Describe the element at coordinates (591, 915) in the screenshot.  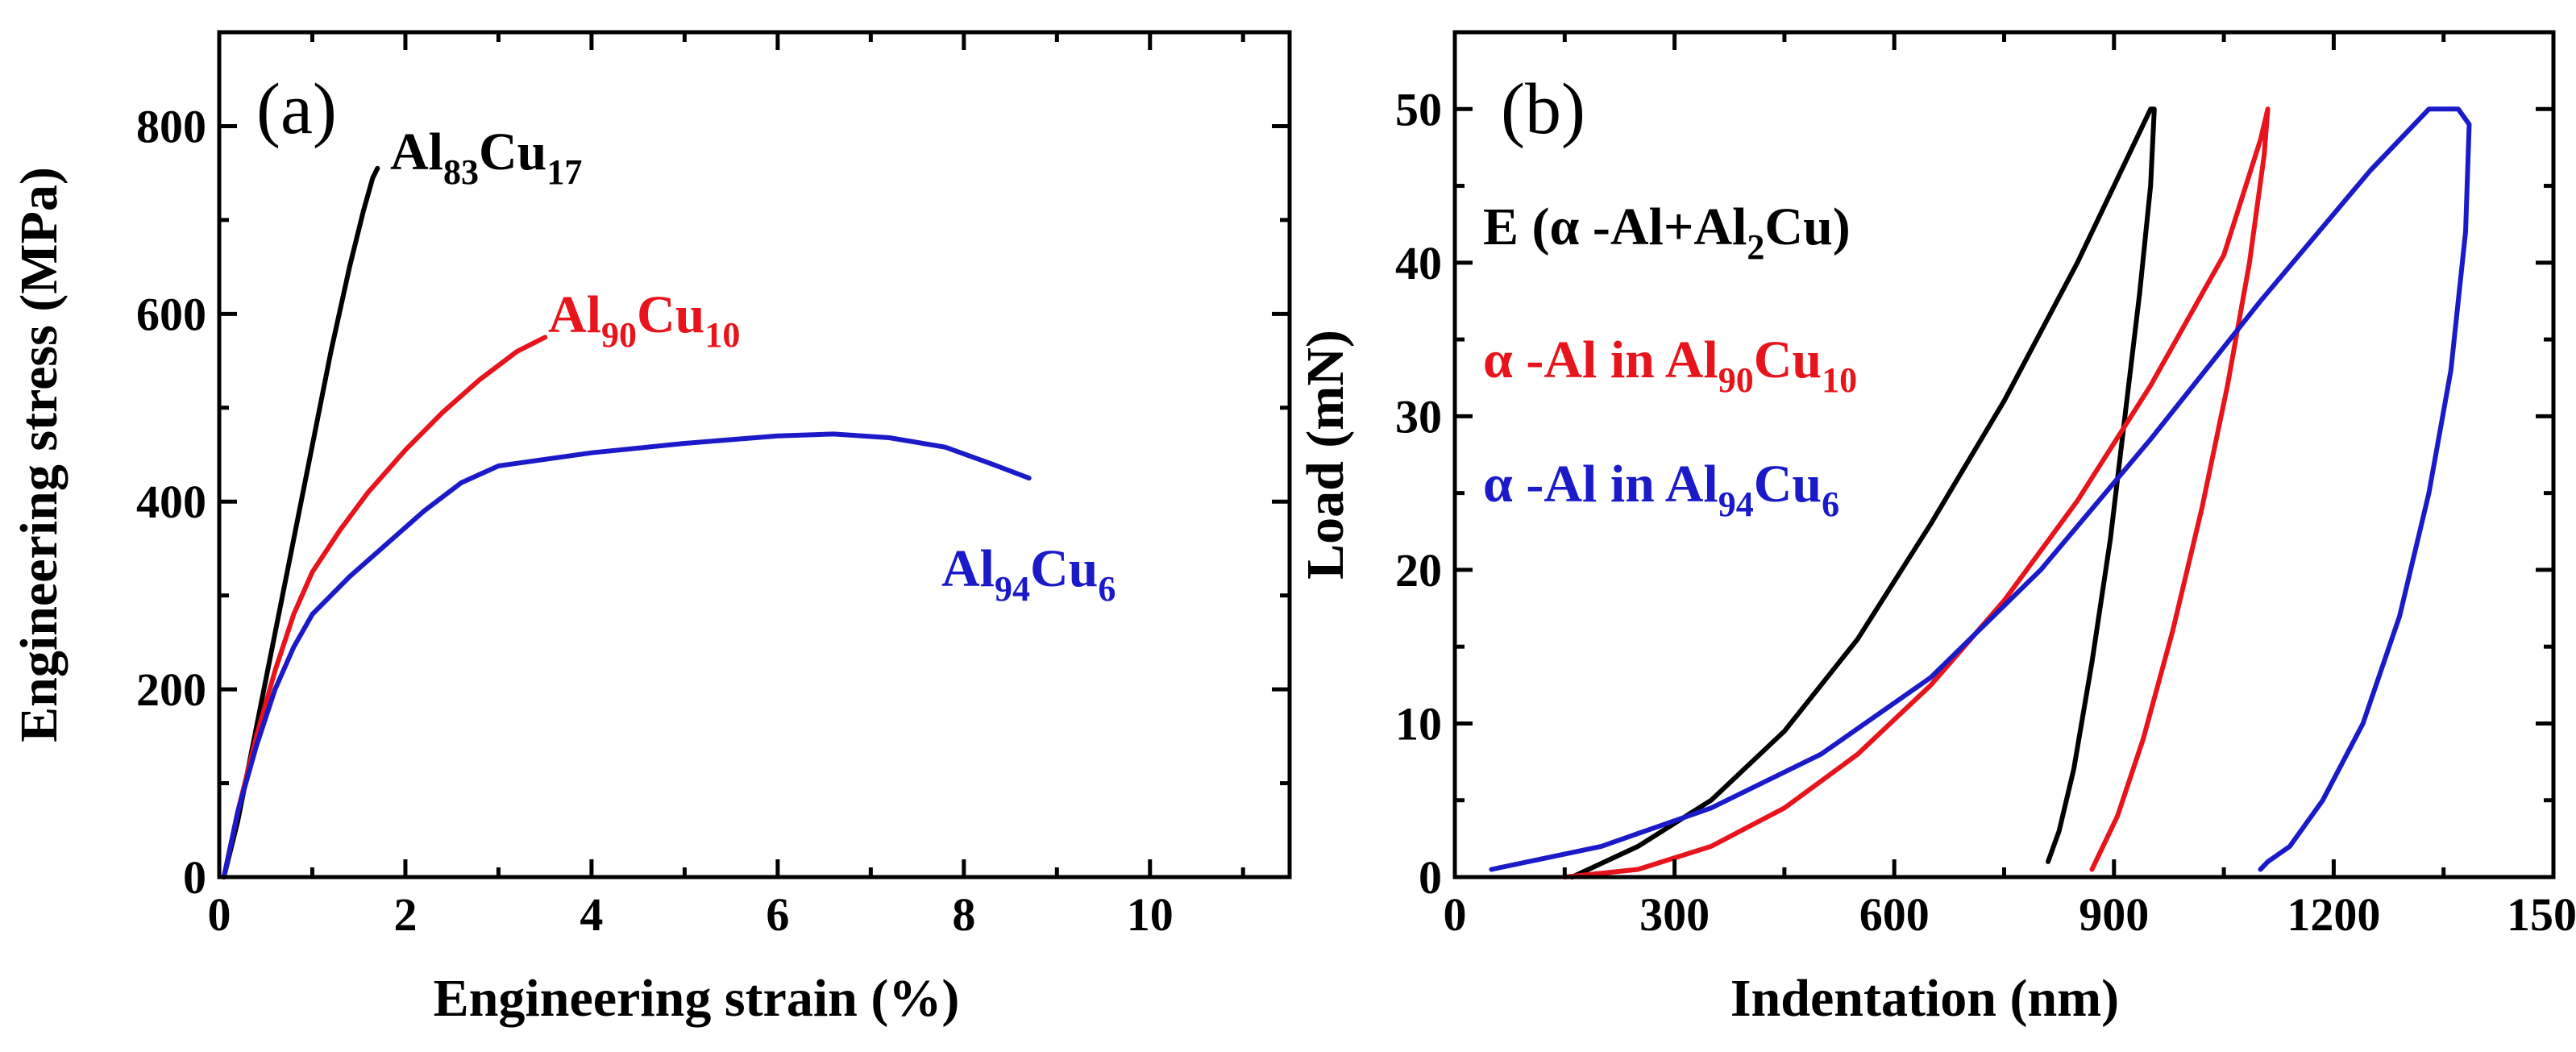
I see `x-tick-label-a: 4` at that location.